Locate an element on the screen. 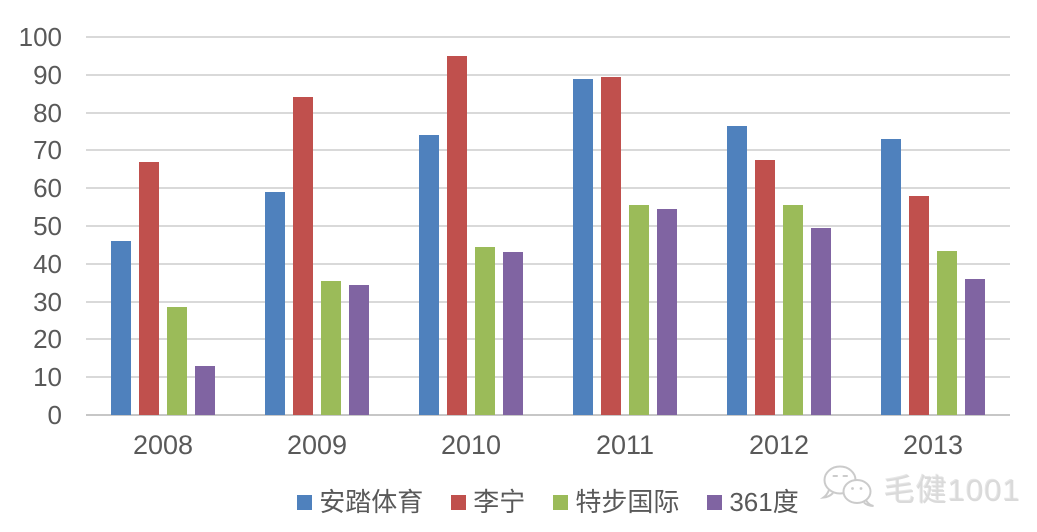 This screenshot has height=532, width=1037. bar-361du-2013 is located at coordinates (975, 346).